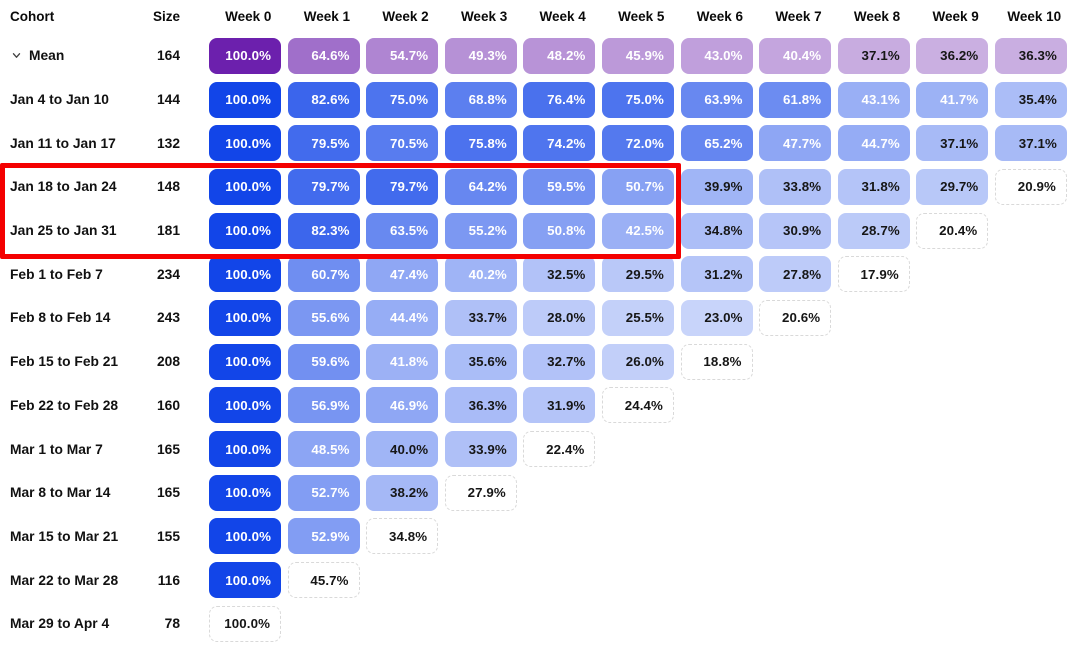 The width and height of the screenshot is (1074, 656). Describe the element at coordinates (402, 492) in the screenshot. I see `retention-cell-week-2: 38.2%` at that location.